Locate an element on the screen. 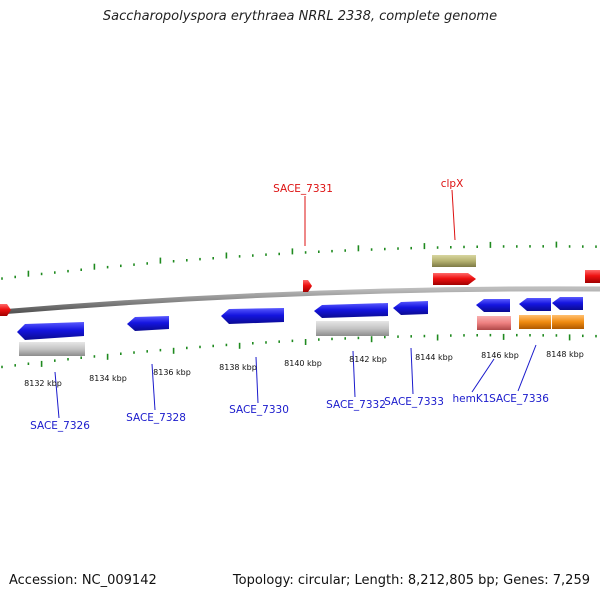  gene-label-clpx: clpX is located at coordinates (452, 184).